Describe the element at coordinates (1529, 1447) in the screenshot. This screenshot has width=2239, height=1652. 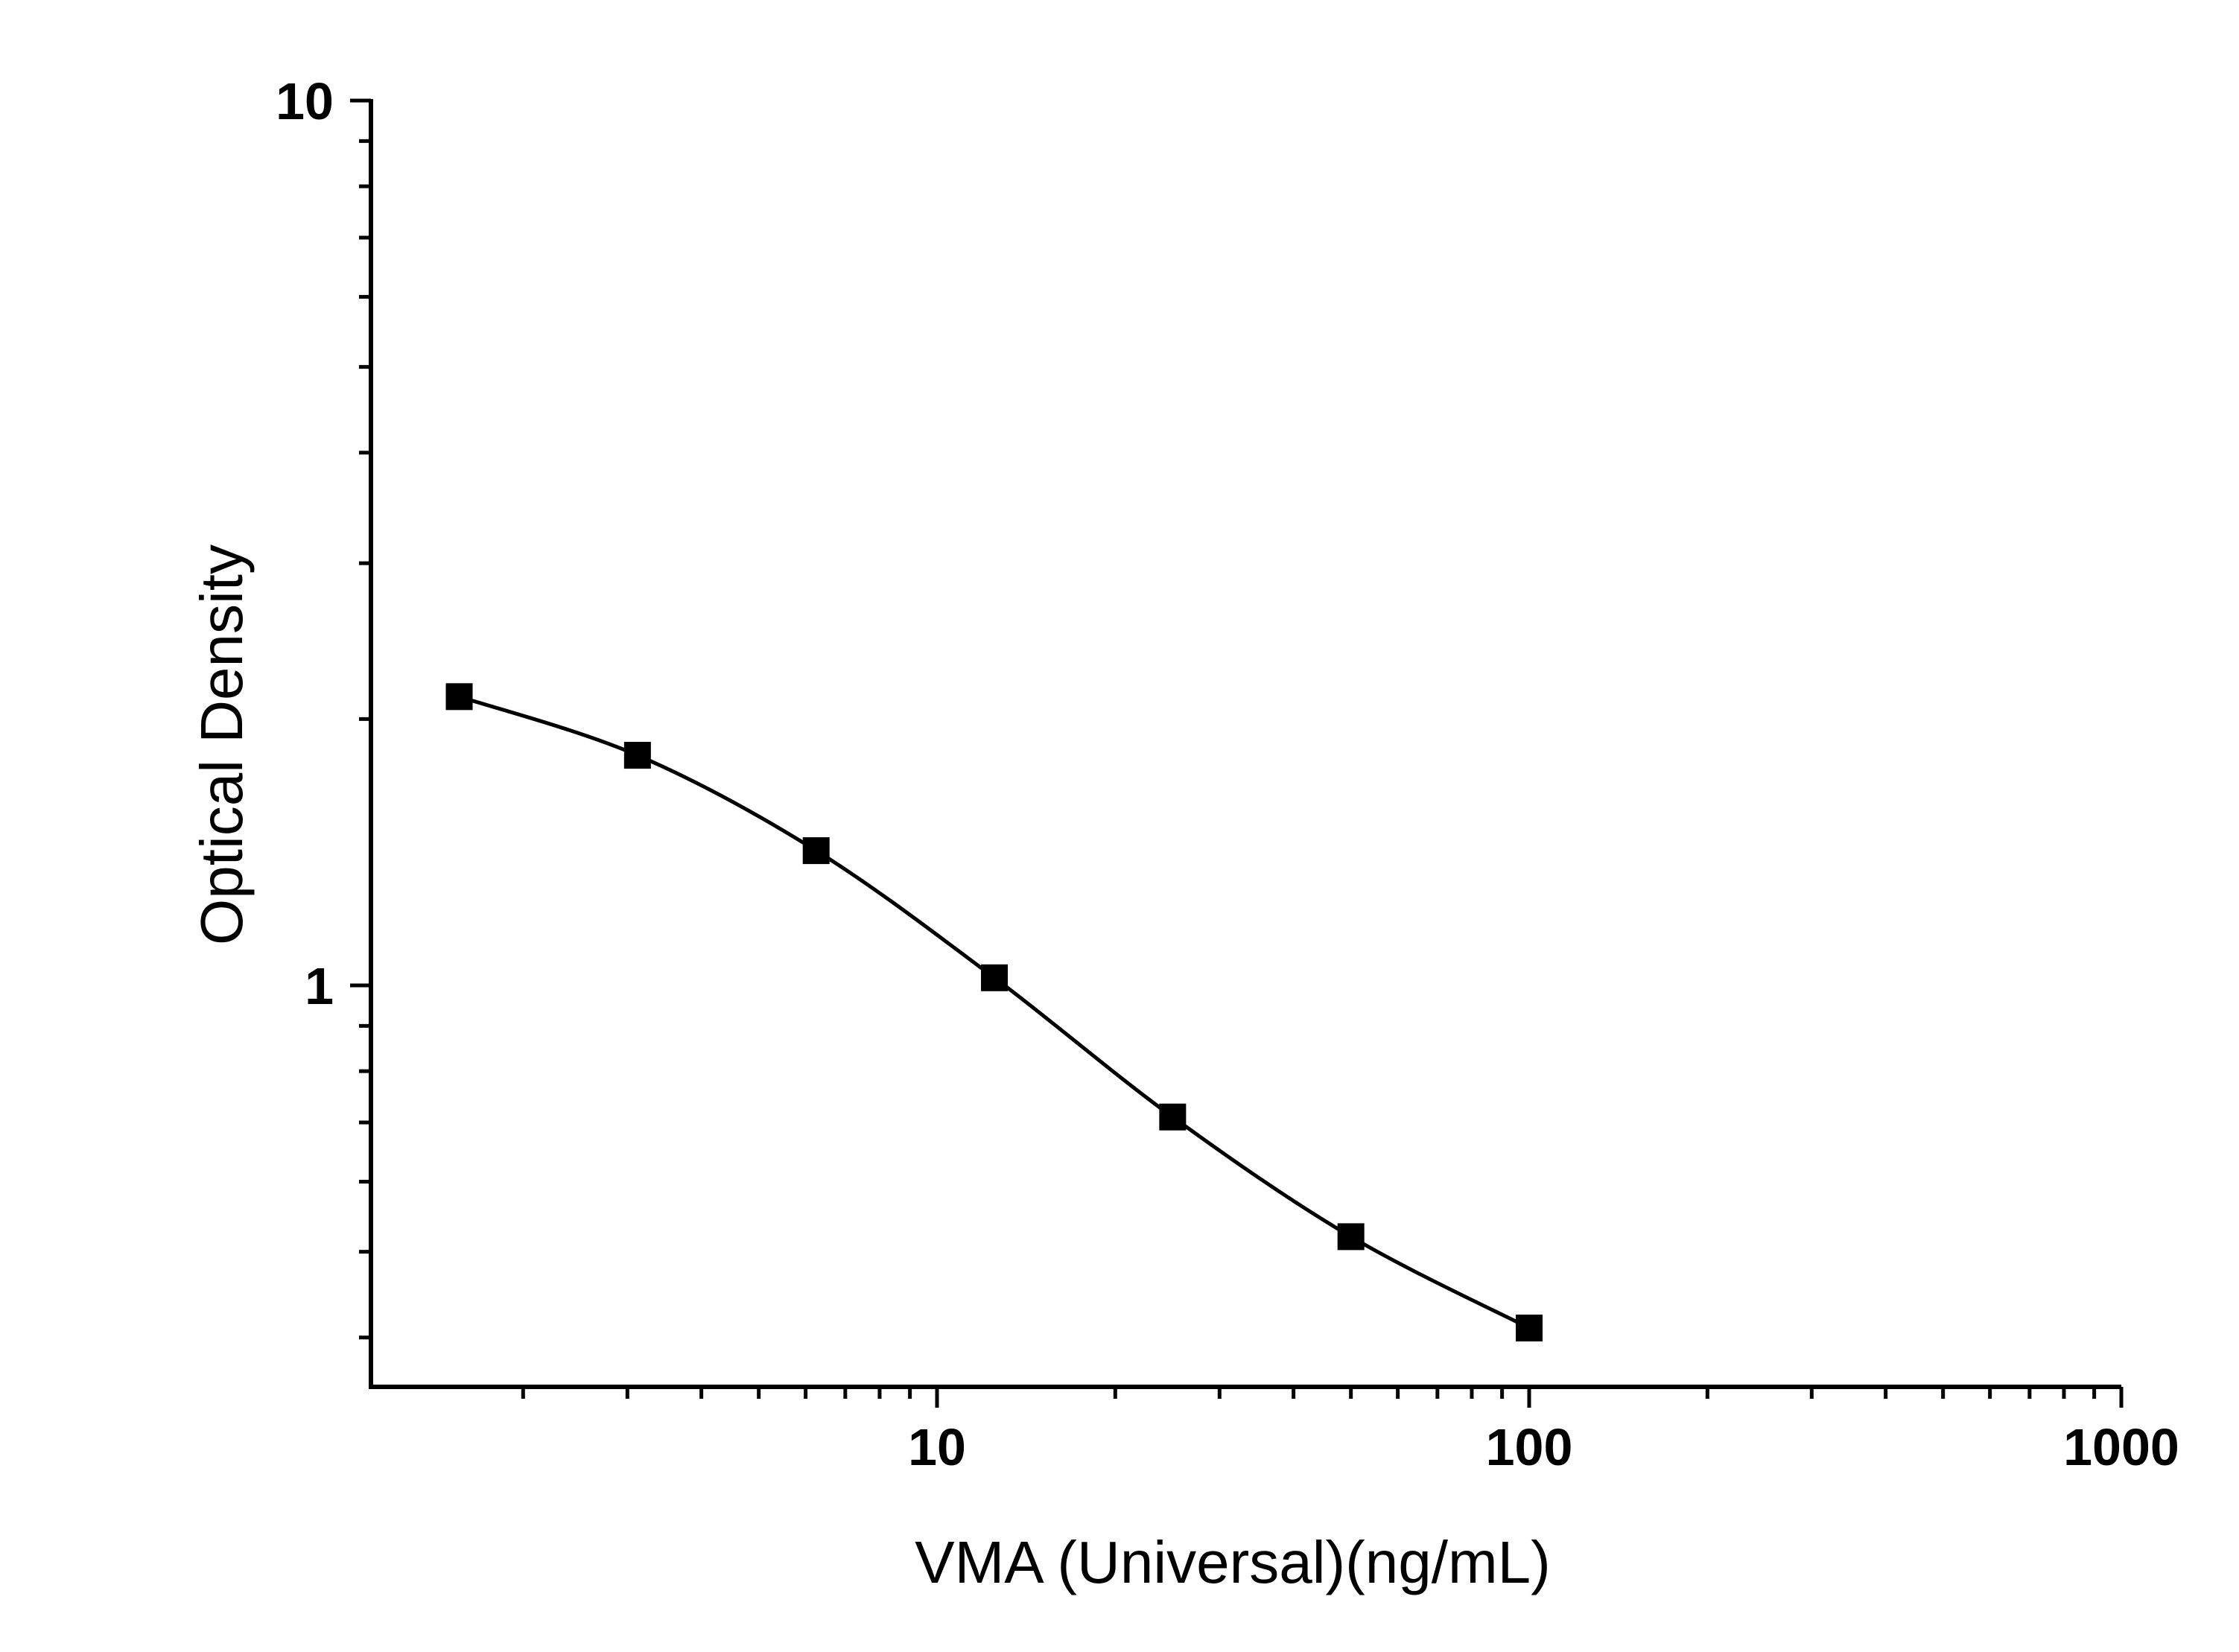
I see `x-tick-label: 100` at that location.